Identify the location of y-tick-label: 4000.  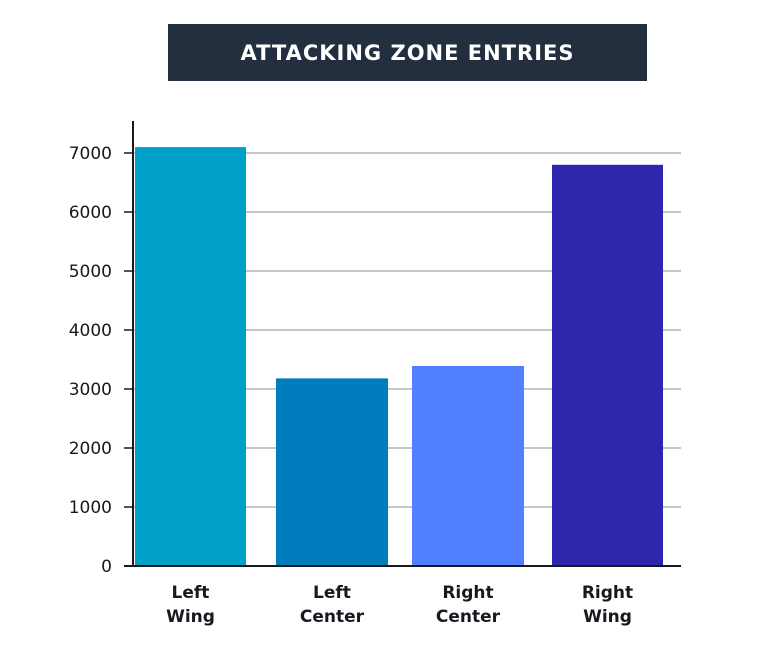
(90, 331).